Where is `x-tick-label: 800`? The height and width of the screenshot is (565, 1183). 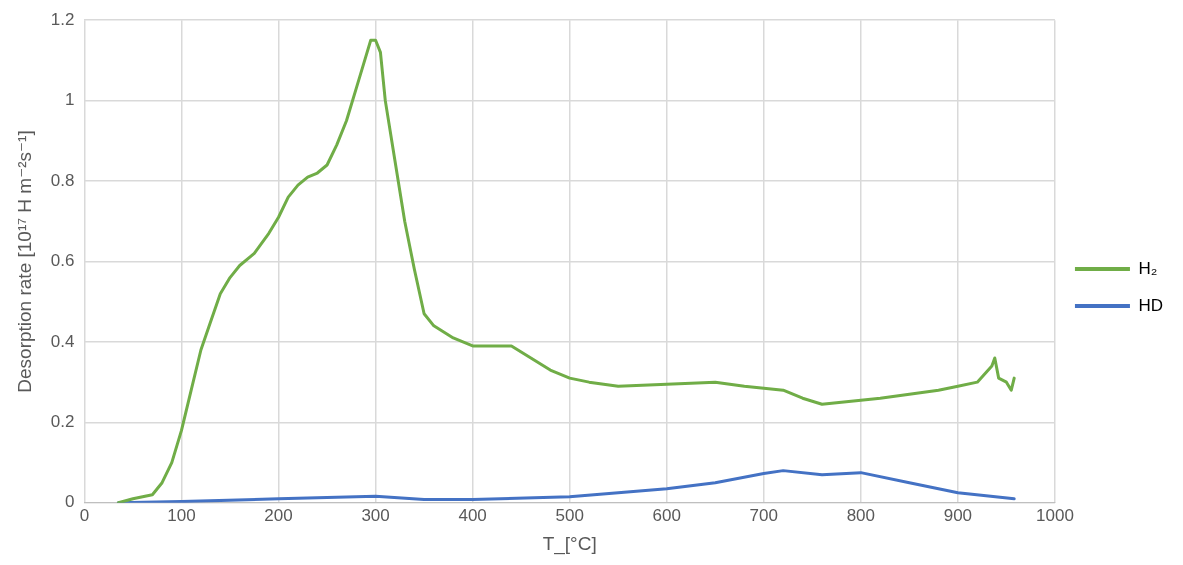
x-tick-label: 800 is located at coordinates (861, 515).